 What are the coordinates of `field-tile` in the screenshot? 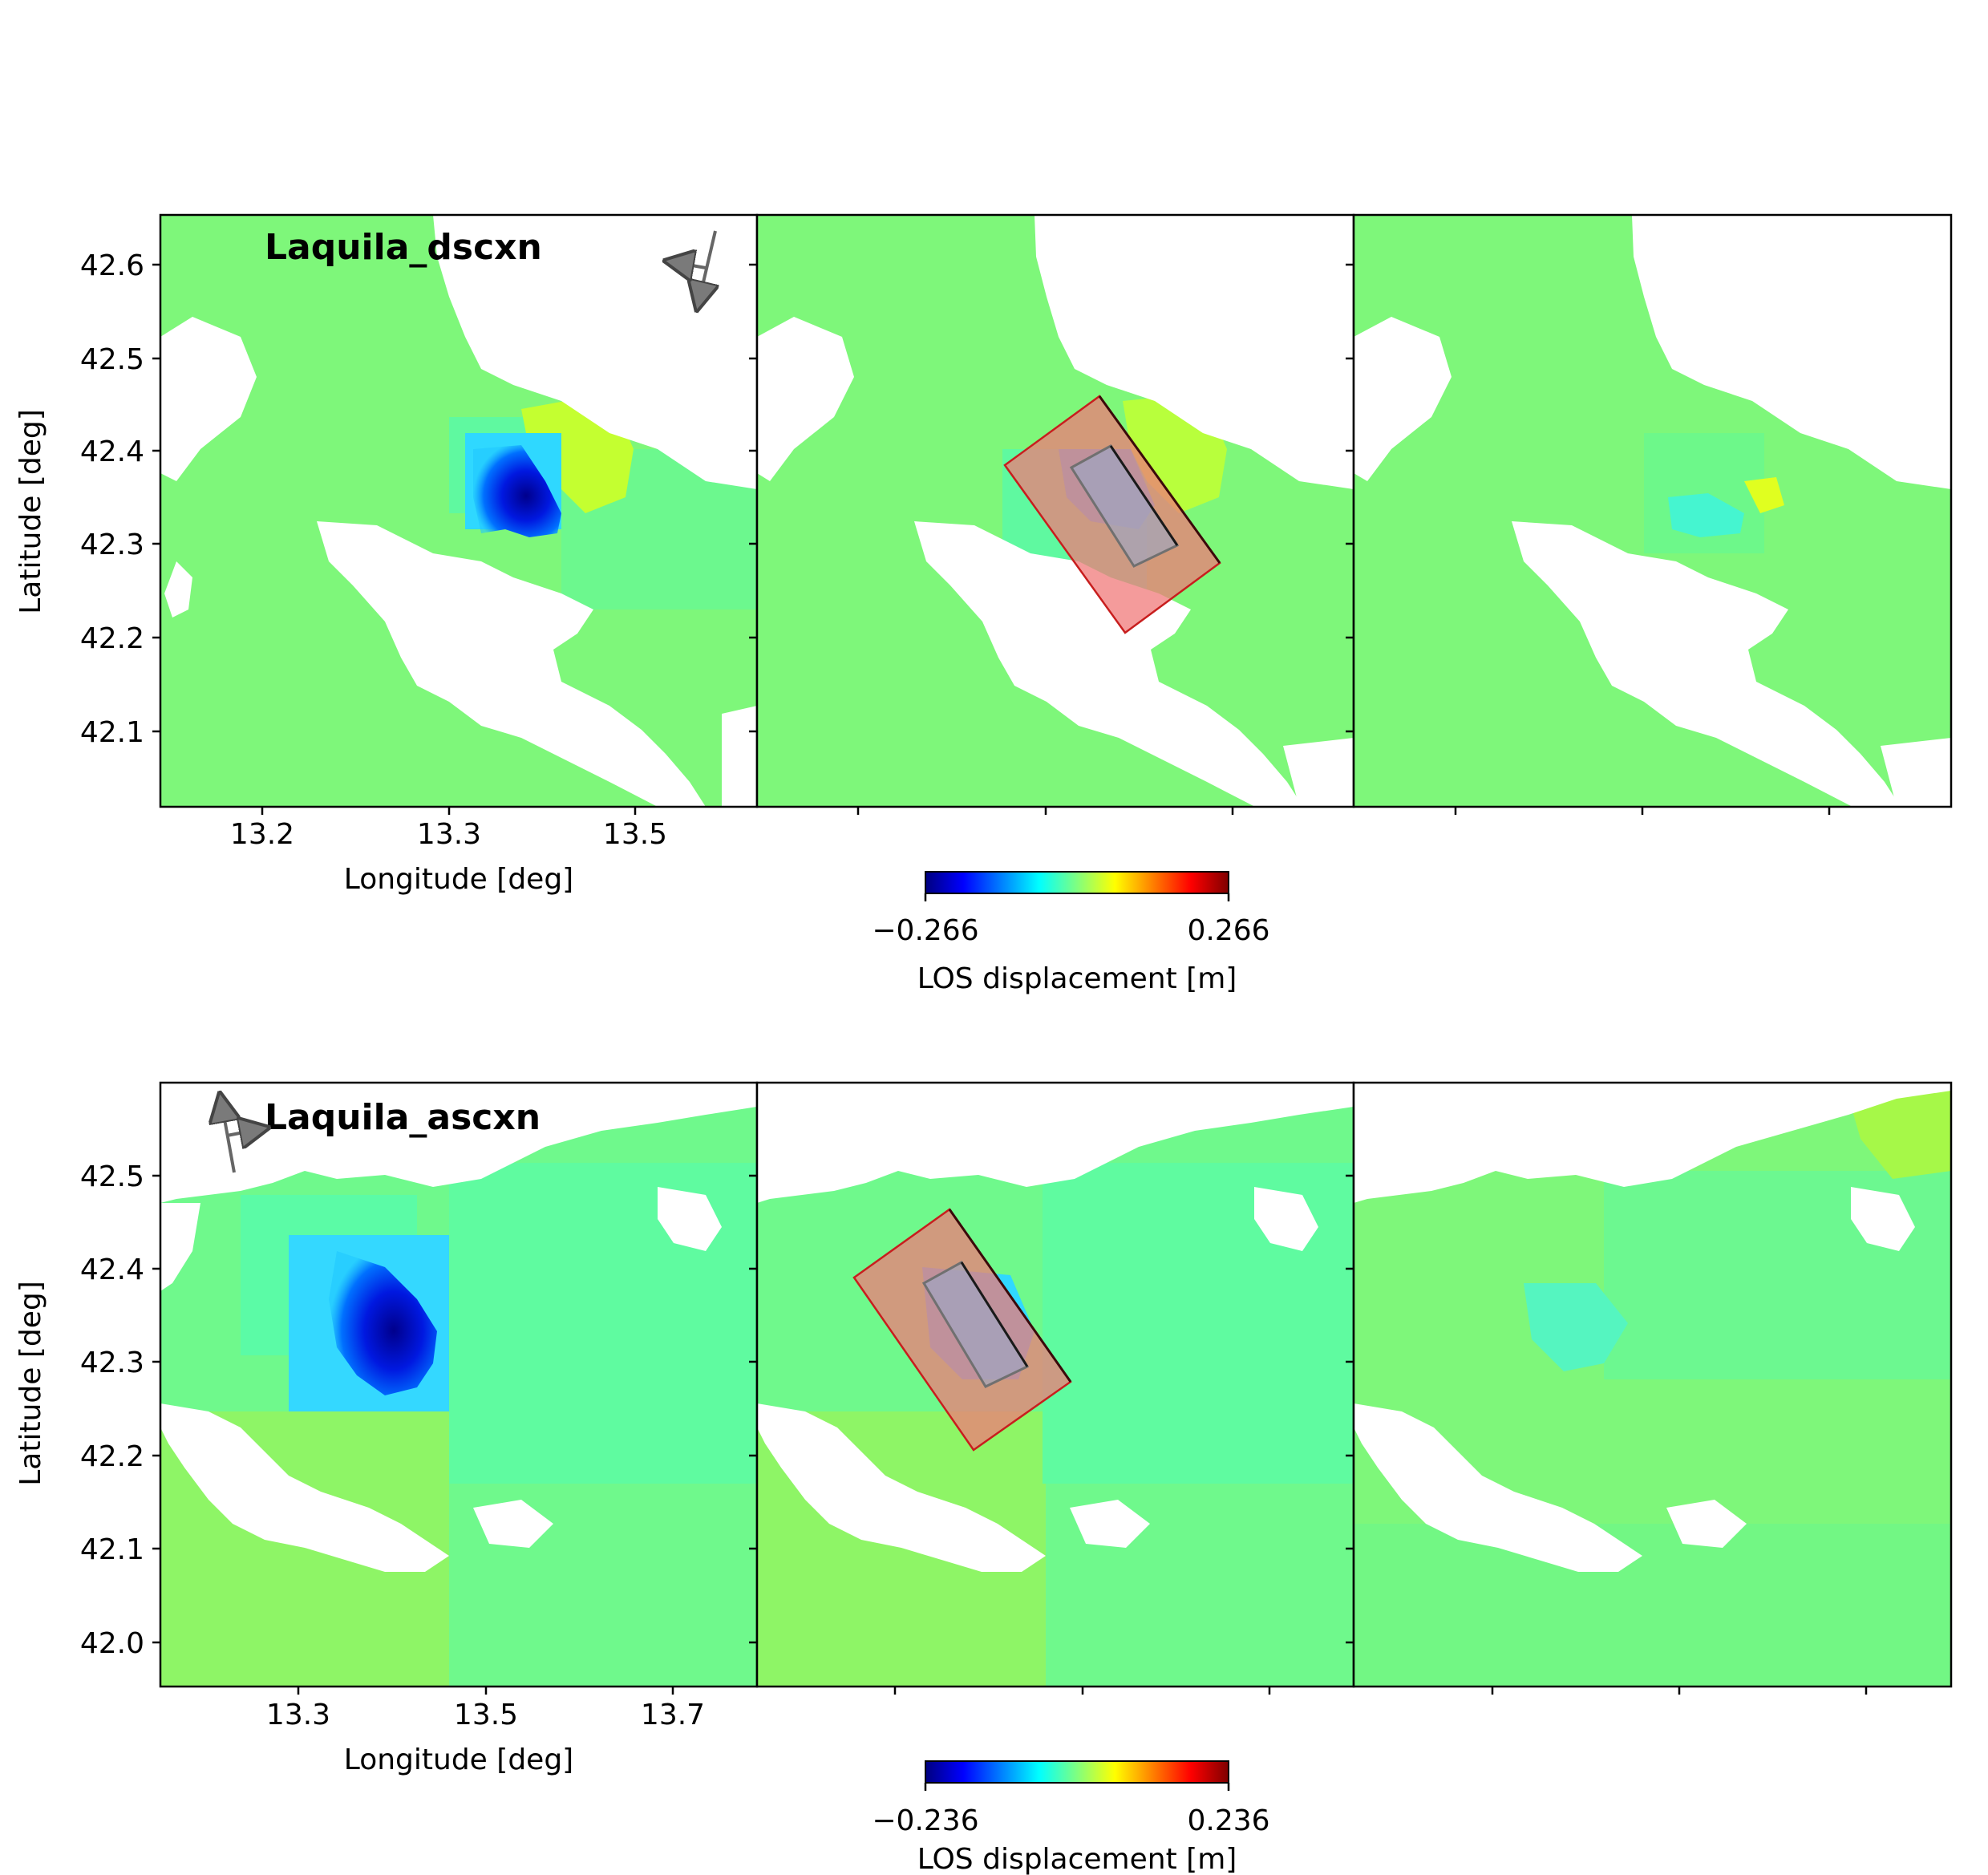 It's located at (1652, 1605).